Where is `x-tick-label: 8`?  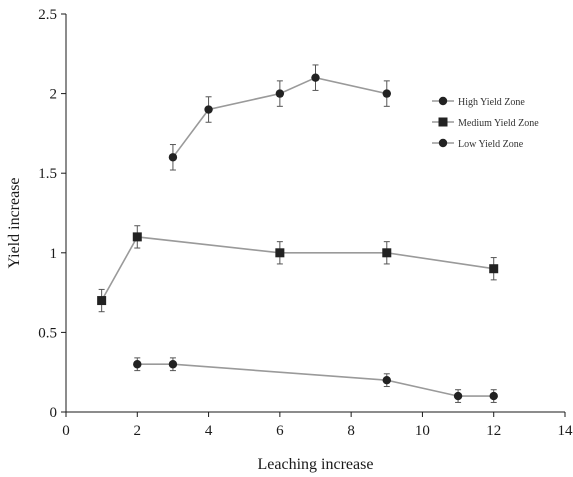 x-tick-label: 8 is located at coordinates (351, 431).